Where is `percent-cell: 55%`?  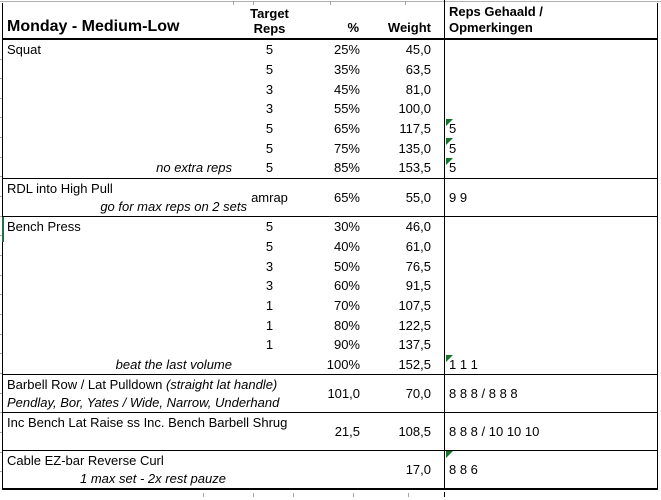 percent-cell: 55% is located at coordinates (346, 109).